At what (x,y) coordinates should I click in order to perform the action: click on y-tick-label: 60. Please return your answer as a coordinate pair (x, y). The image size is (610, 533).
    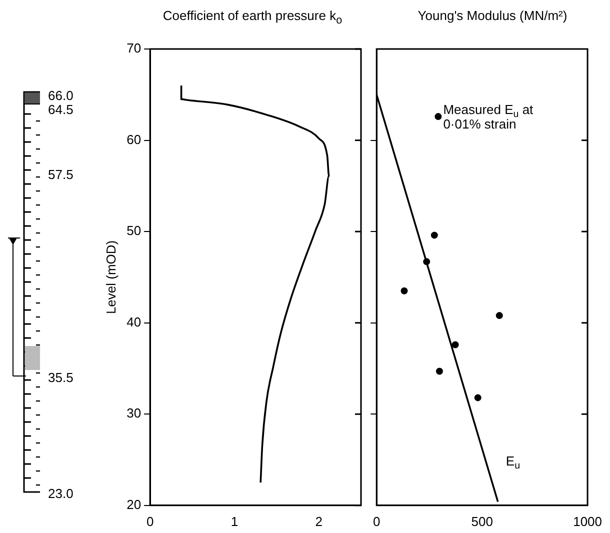
    Looking at the image, I should click on (134, 139).